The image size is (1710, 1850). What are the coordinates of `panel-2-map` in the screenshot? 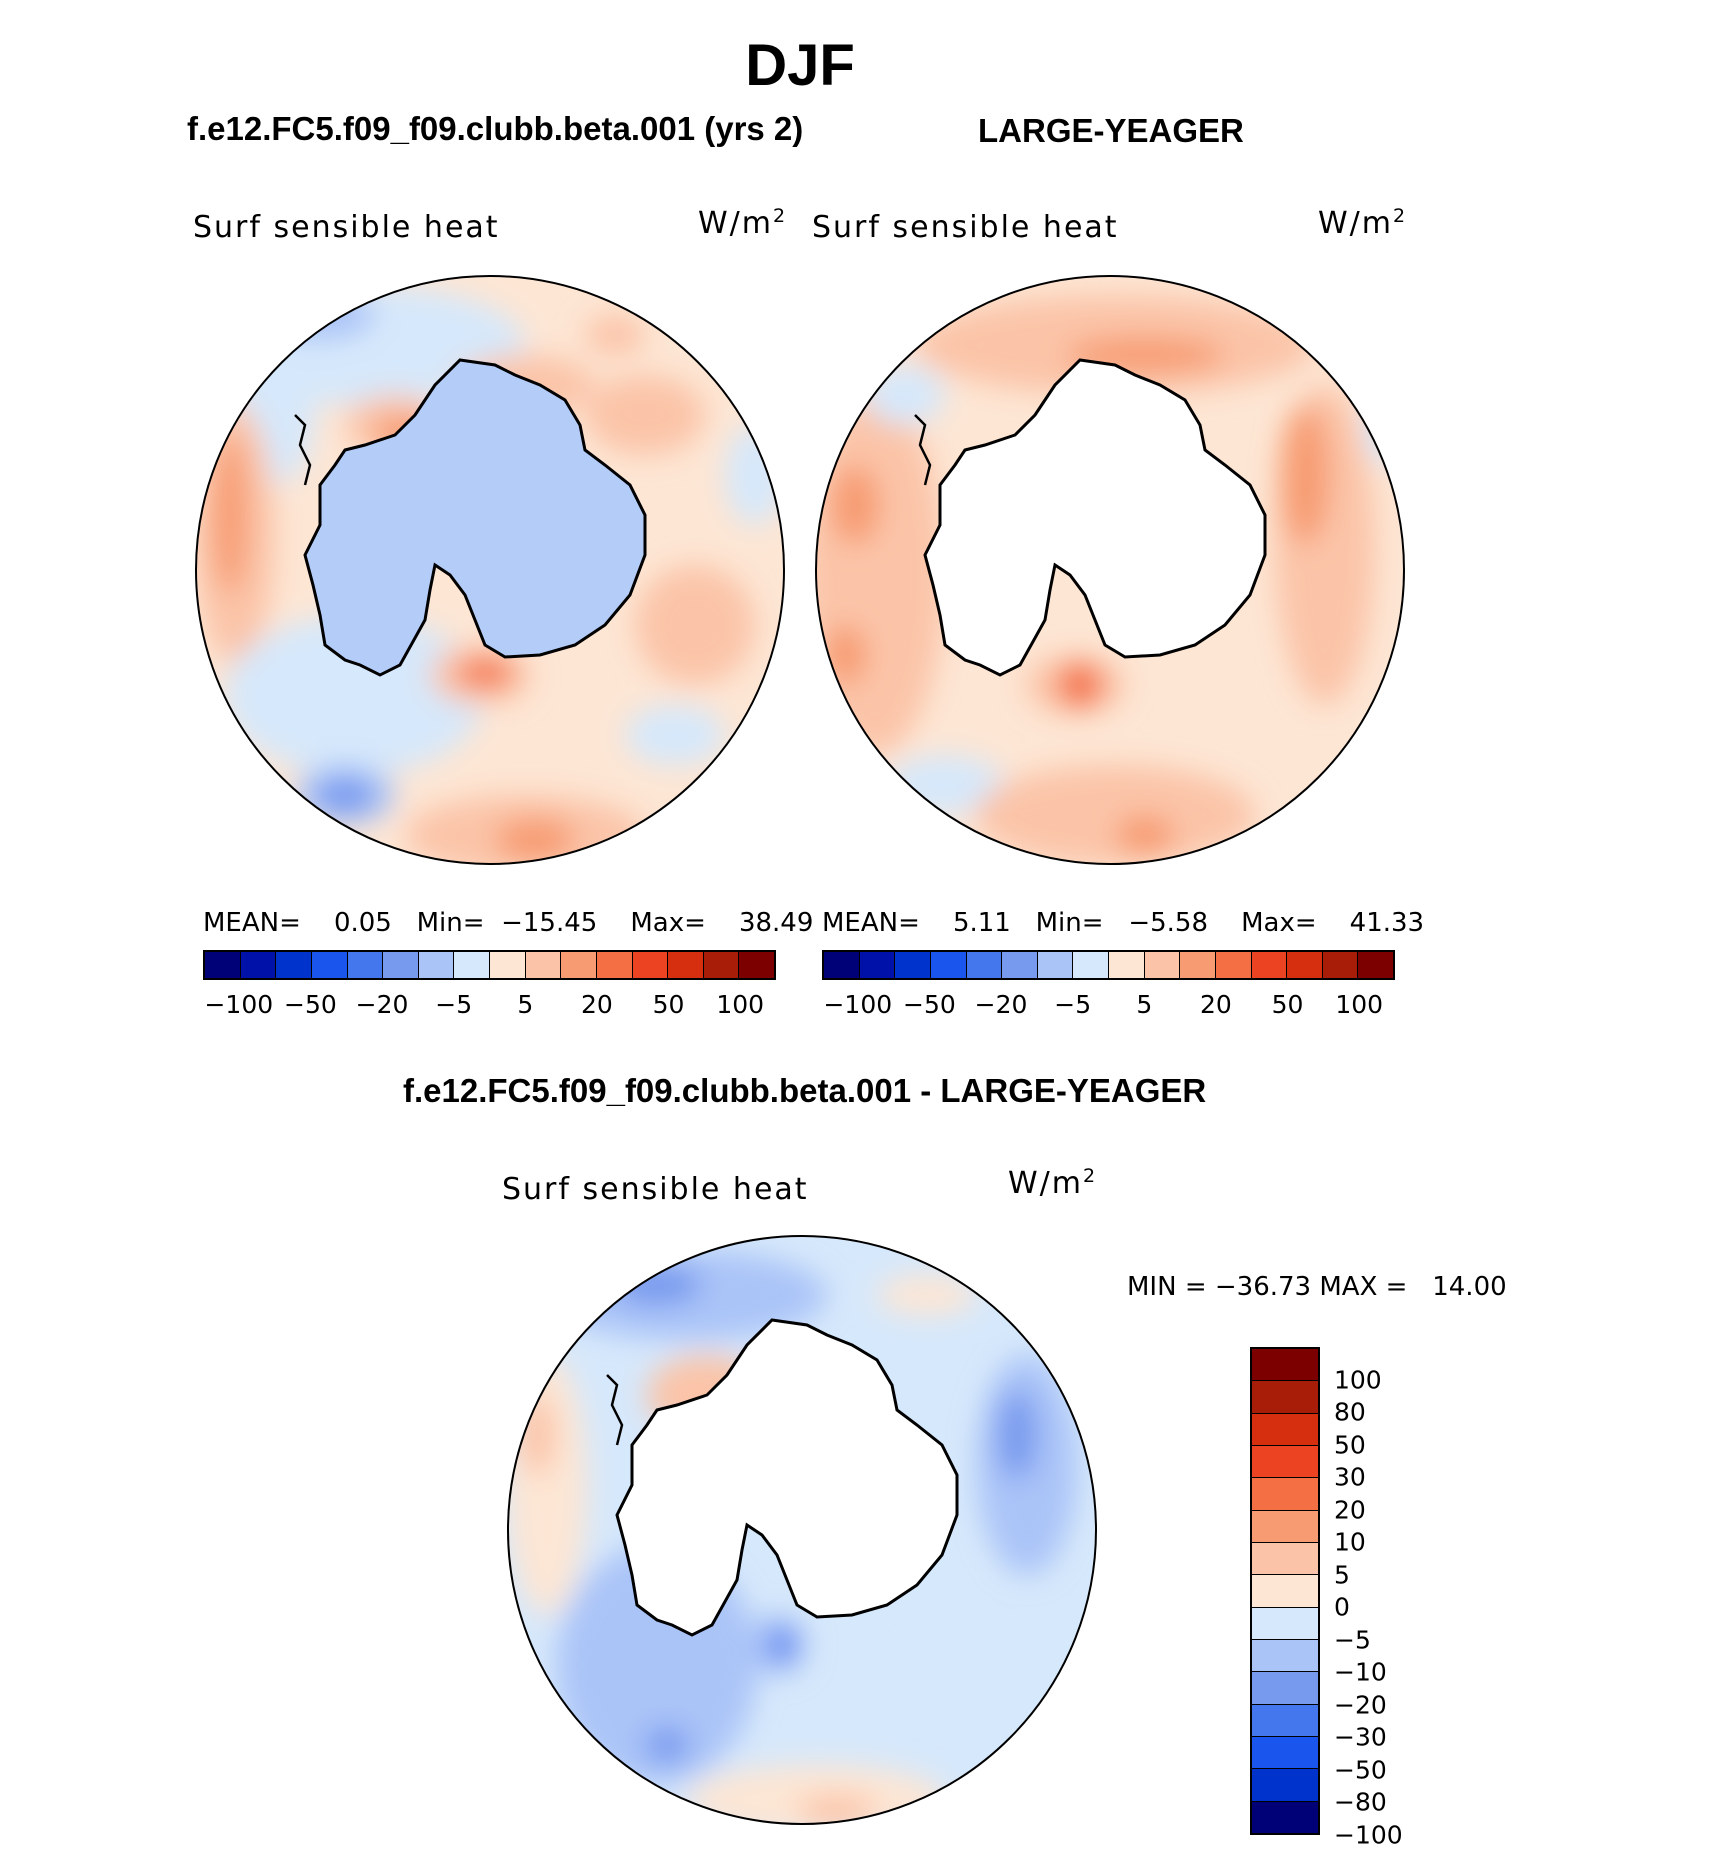 It's located at (1110, 570).